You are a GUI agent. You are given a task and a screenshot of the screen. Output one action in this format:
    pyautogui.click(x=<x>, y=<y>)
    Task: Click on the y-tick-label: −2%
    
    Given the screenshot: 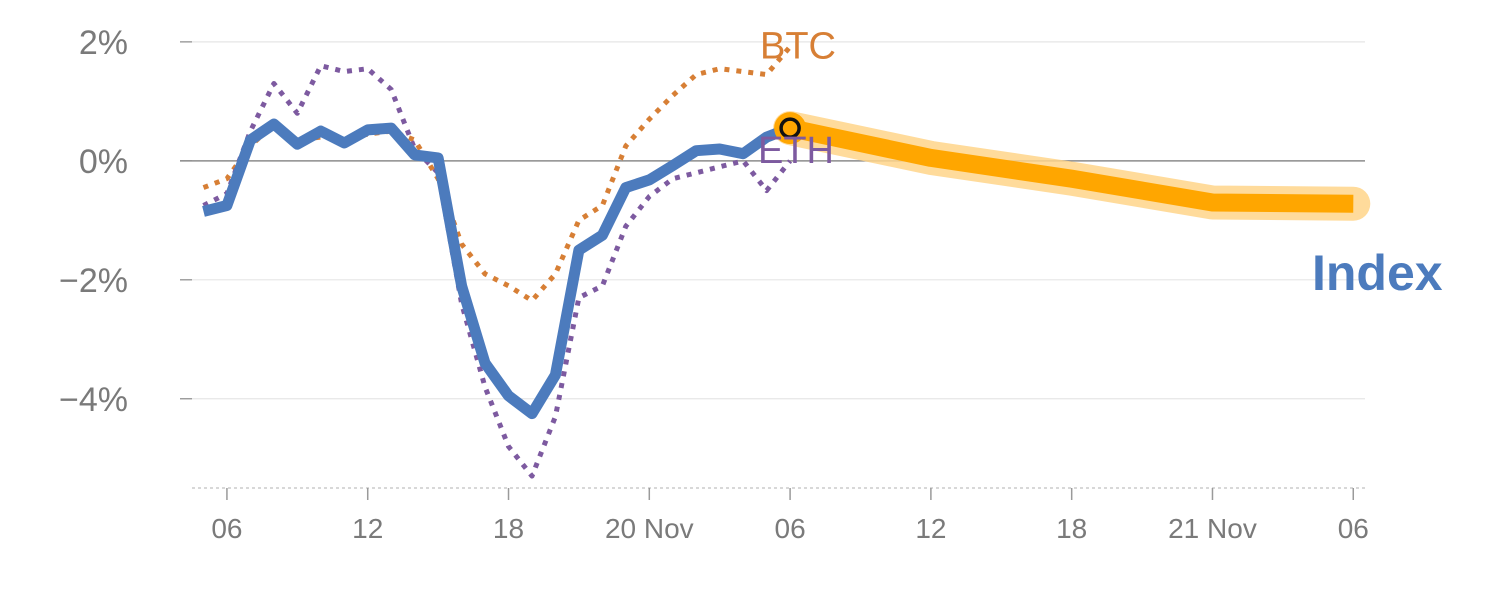 What is the action you would take?
    pyautogui.click(x=93, y=281)
    